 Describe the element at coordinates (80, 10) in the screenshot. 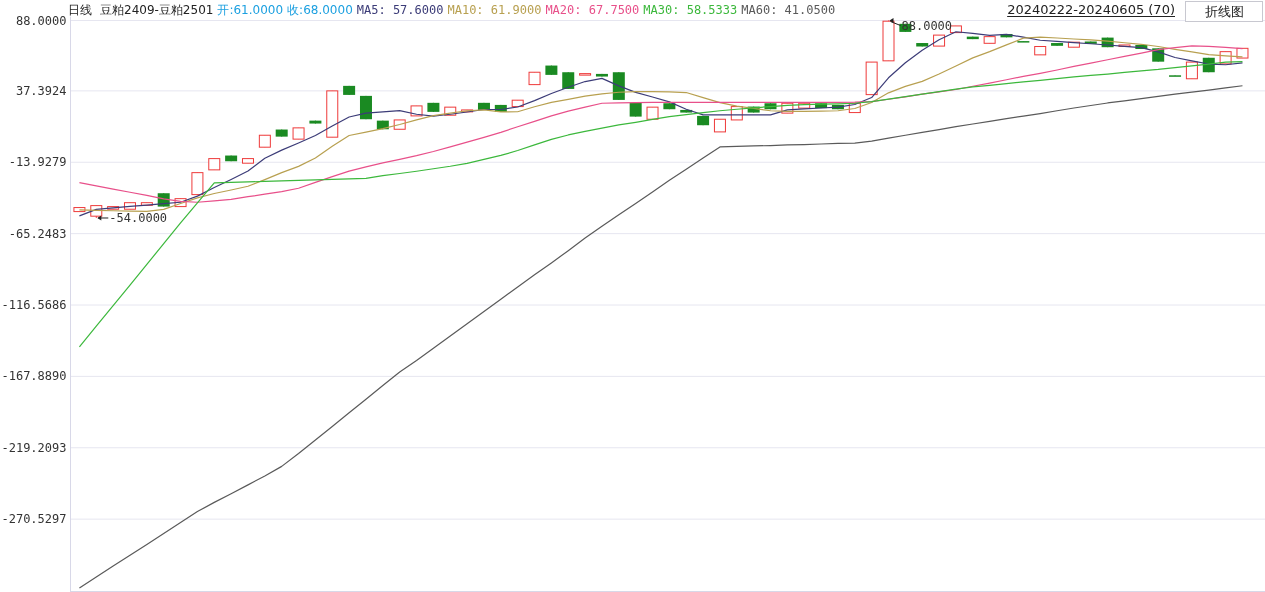

I see `chart-title: 日线` at that location.